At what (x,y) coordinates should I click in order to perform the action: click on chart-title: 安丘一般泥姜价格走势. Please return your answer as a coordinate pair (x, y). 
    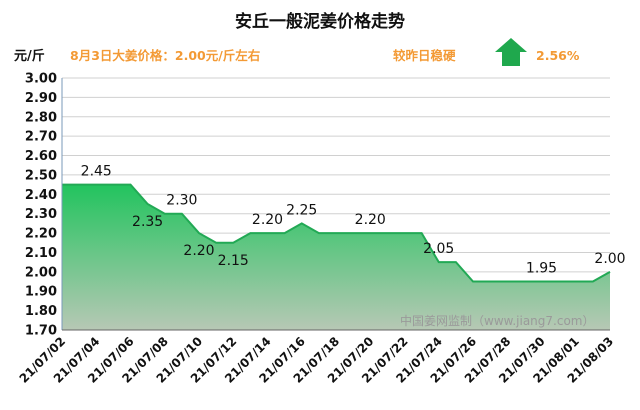
    Looking at the image, I should click on (320, 21).